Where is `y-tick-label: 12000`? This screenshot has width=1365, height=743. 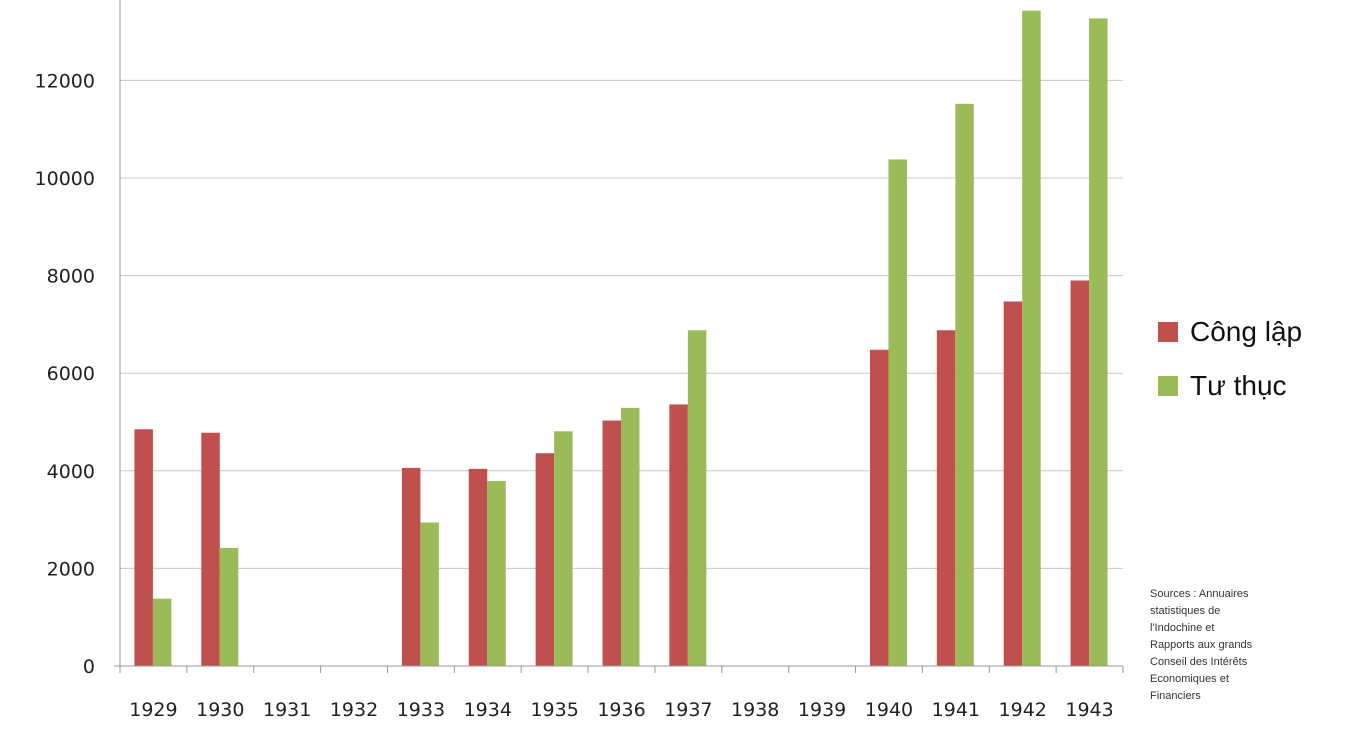 y-tick-label: 12000 is located at coordinates (65, 81).